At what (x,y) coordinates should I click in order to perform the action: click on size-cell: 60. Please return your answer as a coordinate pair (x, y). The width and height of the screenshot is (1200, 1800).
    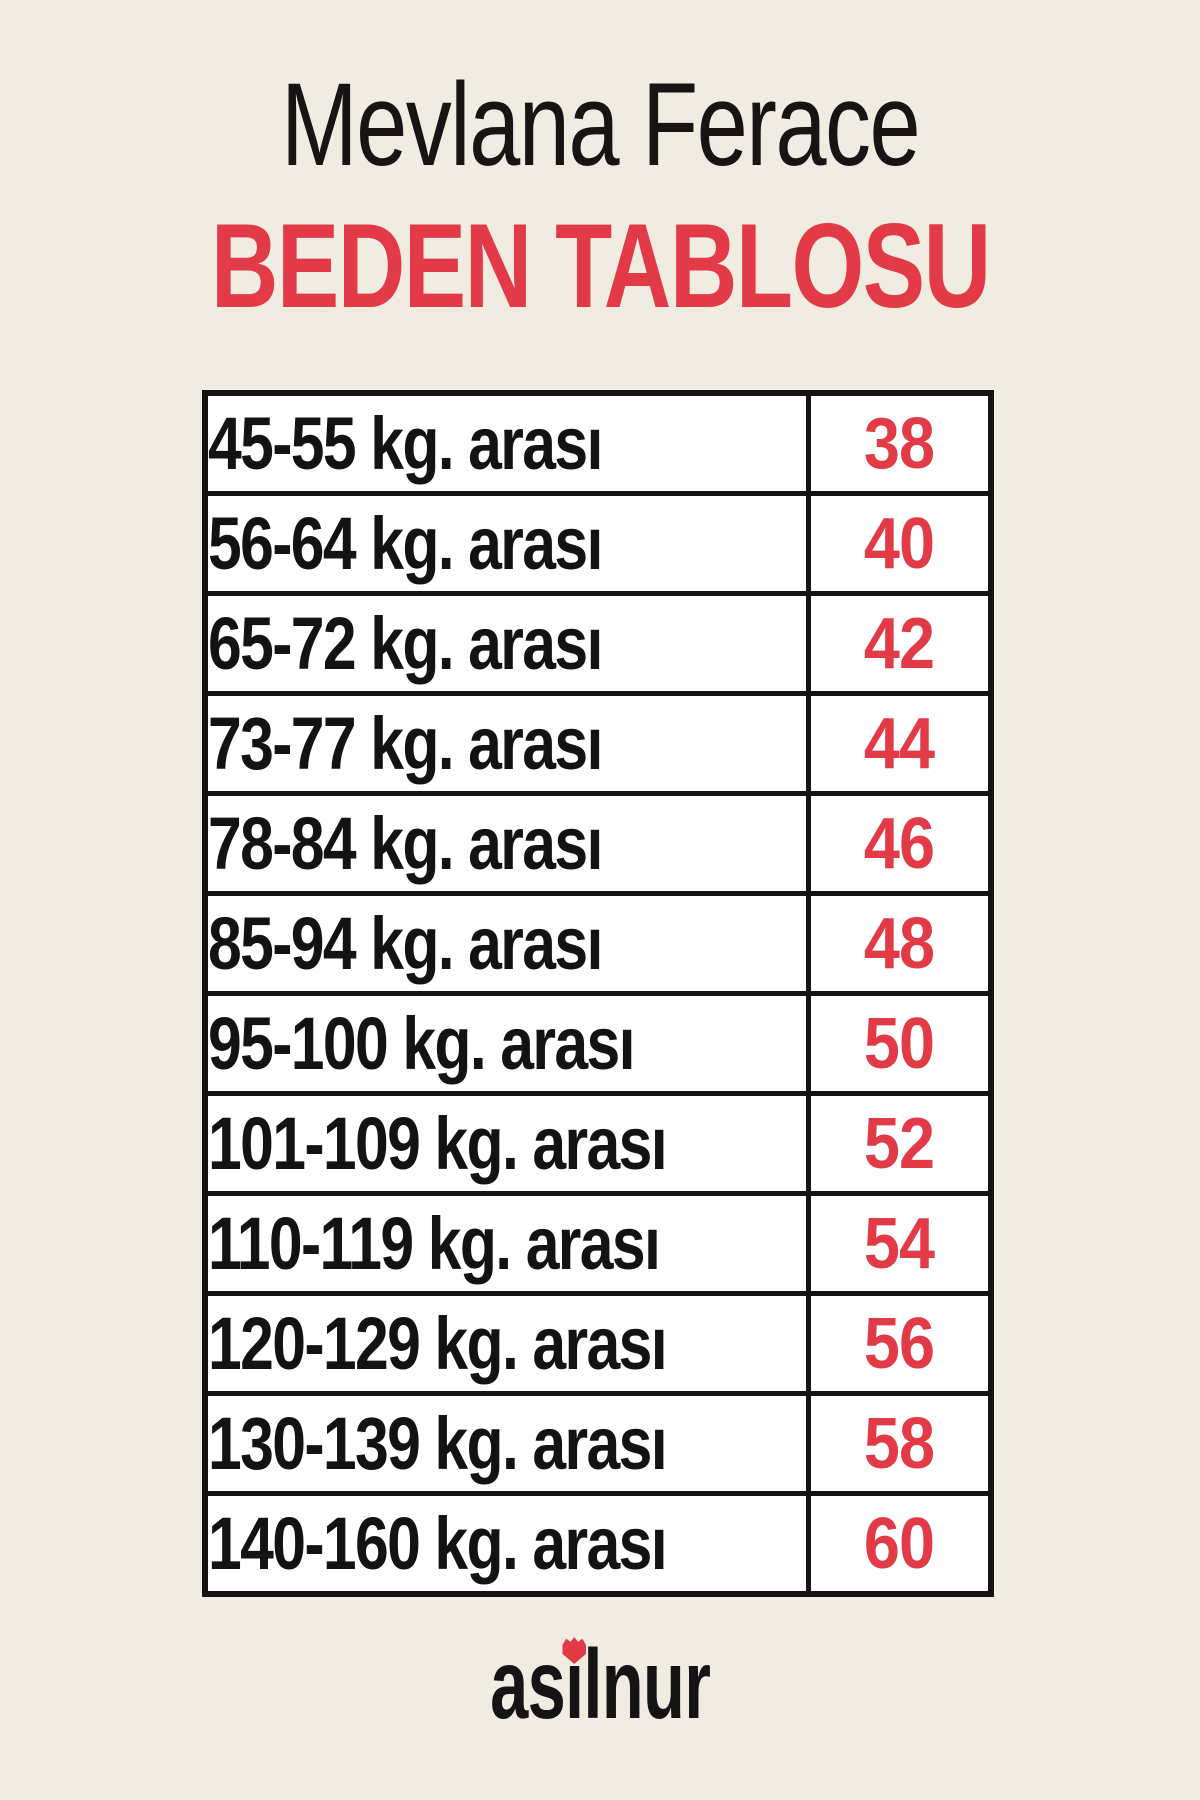
    Looking at the image, I should click on (900, 1544).